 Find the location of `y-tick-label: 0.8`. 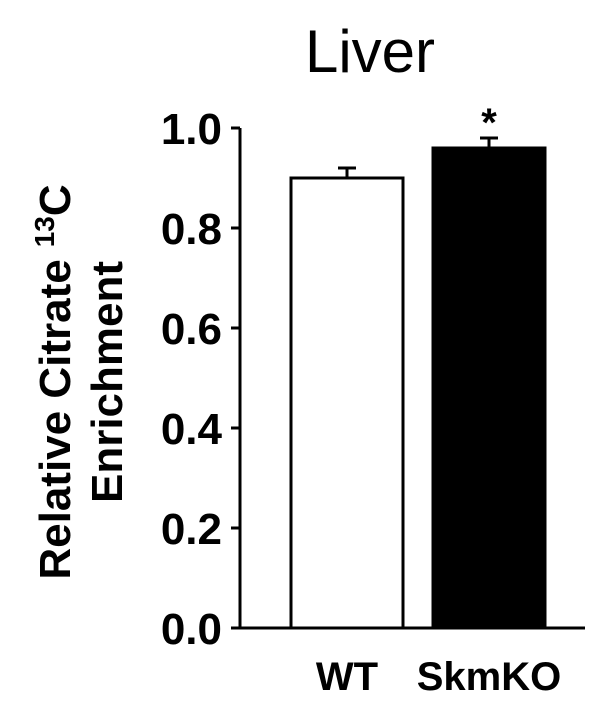

y-tick-label: 0.8 is located at coordinates (191, 229).